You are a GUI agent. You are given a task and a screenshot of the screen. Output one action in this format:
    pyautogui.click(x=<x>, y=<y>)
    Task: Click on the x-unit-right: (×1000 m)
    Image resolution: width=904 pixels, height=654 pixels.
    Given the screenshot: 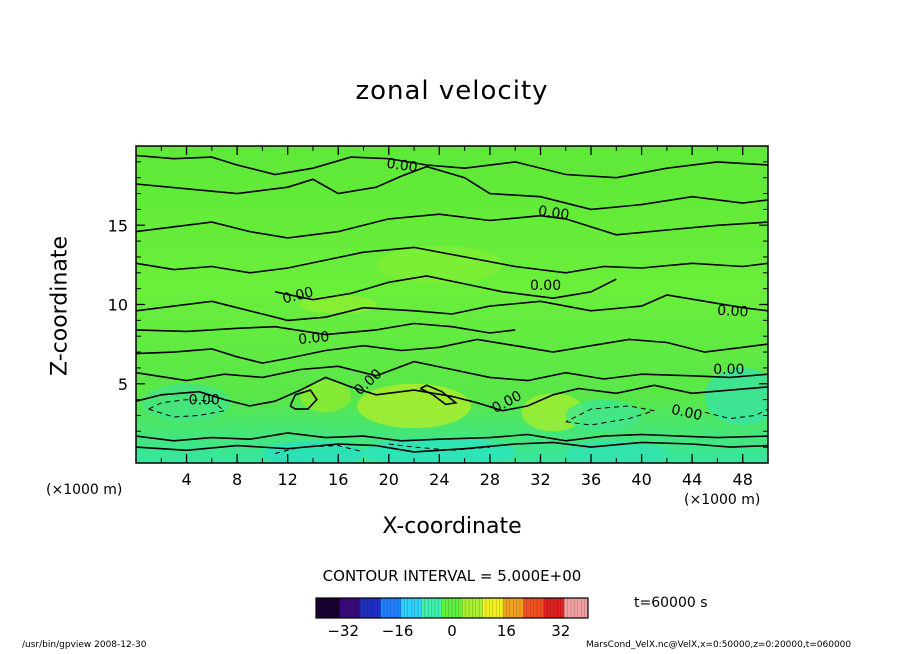 What is the action you would take?
    pyautogui.click(x=722, y=500)
    